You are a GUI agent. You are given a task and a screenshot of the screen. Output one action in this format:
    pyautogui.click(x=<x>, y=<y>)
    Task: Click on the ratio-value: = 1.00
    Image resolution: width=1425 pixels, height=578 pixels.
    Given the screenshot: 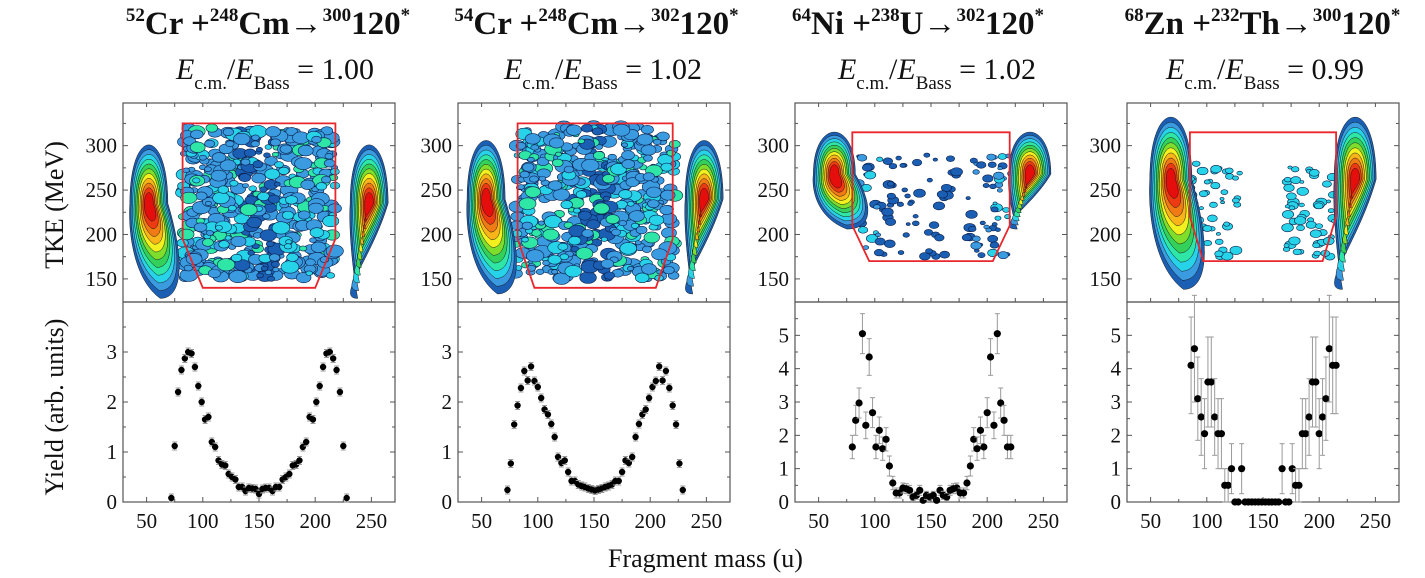 What is the action you would take?
    pyautogui.click(x=336, y=69)
    